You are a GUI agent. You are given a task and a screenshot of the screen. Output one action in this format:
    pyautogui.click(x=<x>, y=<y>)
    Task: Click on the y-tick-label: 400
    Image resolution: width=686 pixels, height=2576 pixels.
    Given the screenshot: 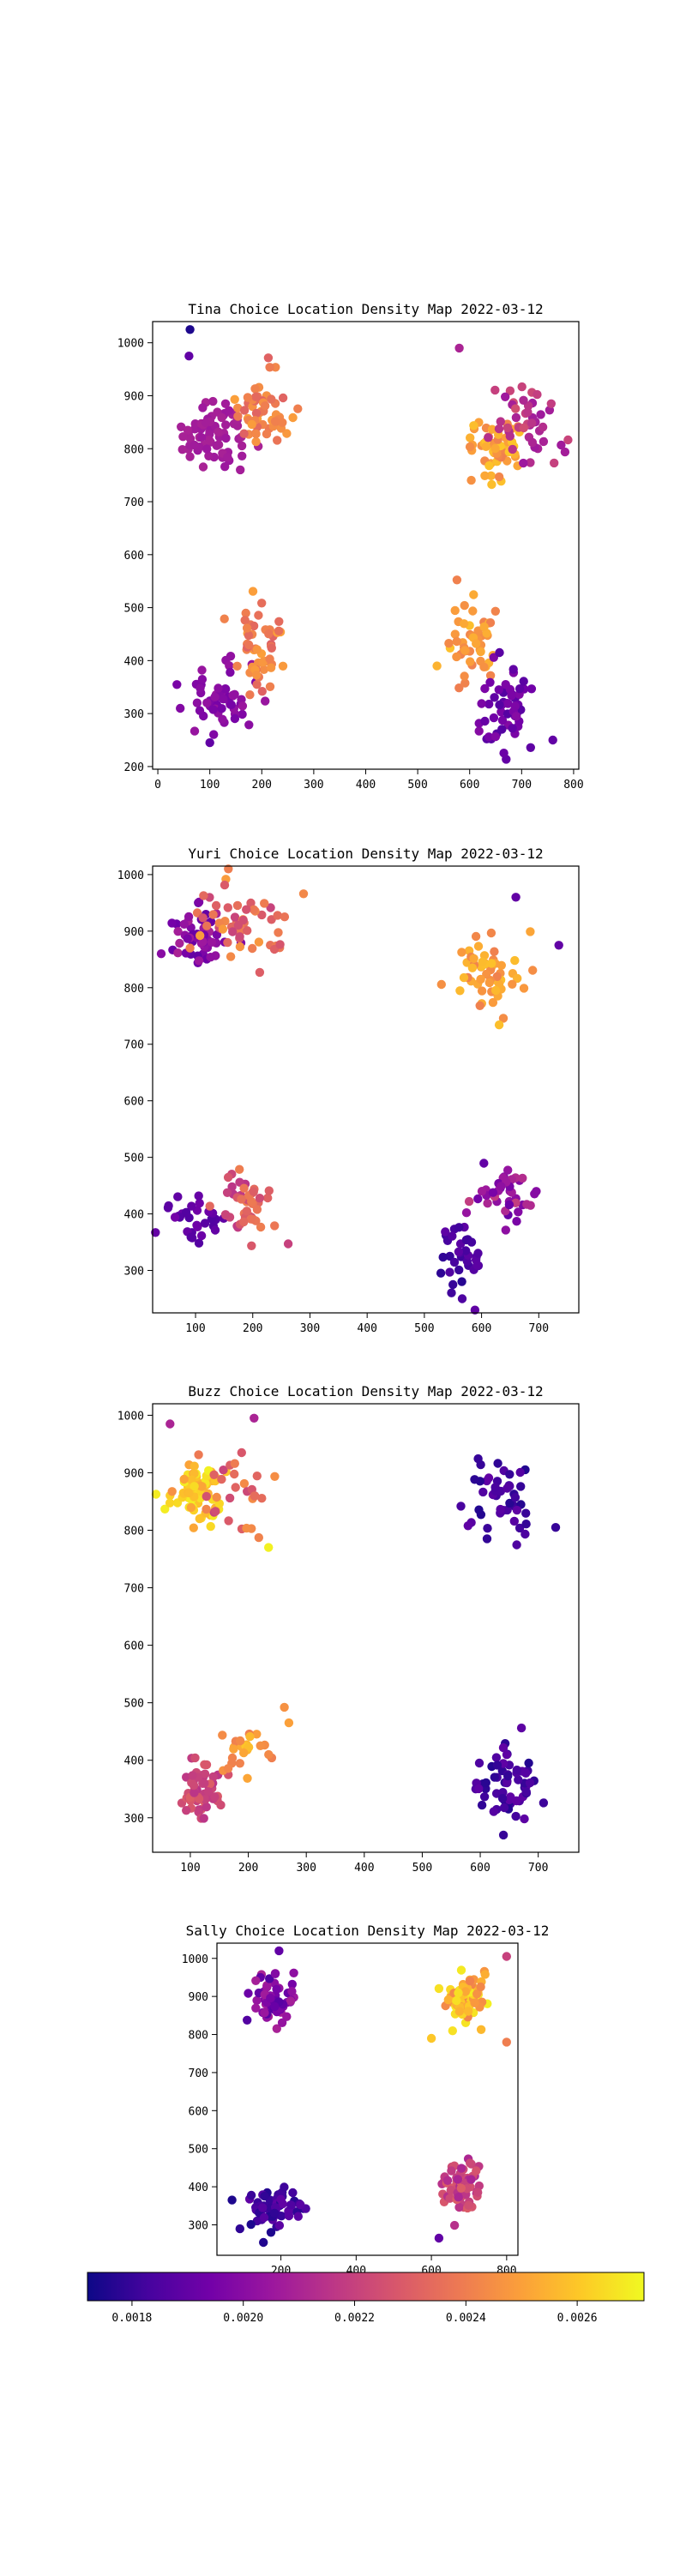 What is the action you would take?
    pyautogui.click(x=134, y=1761)
    